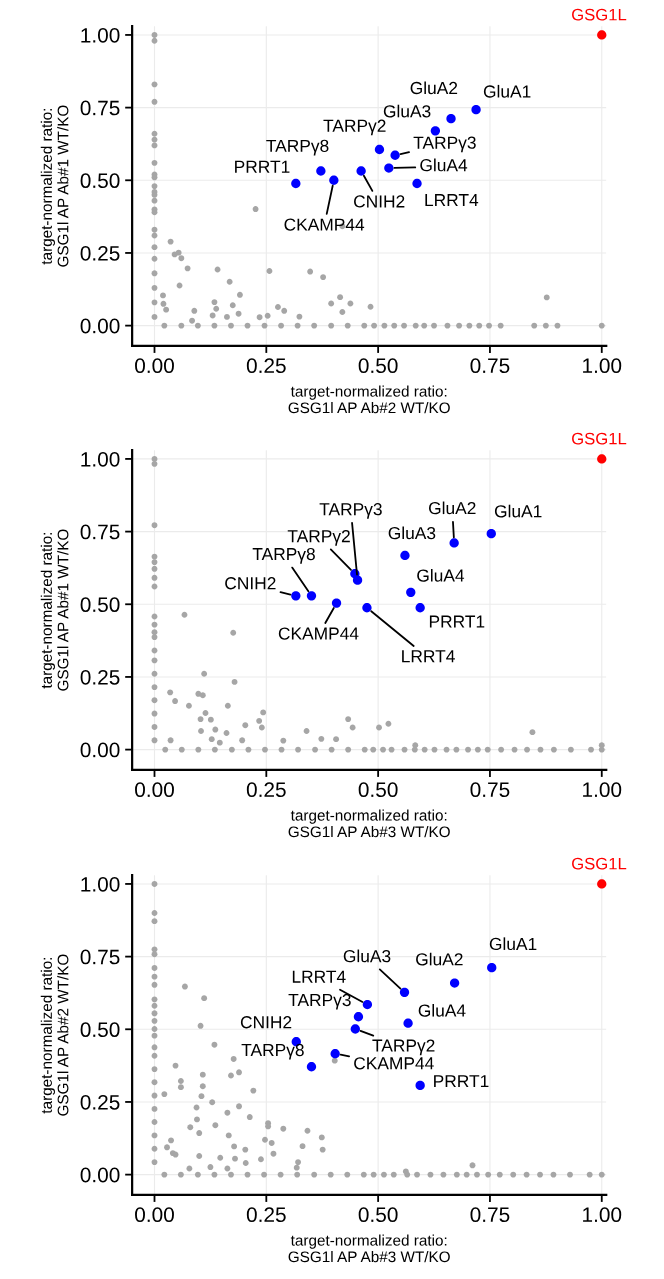 This screenshot has height=1279, width=664. I want to click on x-axis-title: target-normalized ratio: GSG1l AP Ab#2 WT/KO, so click(369, 399).